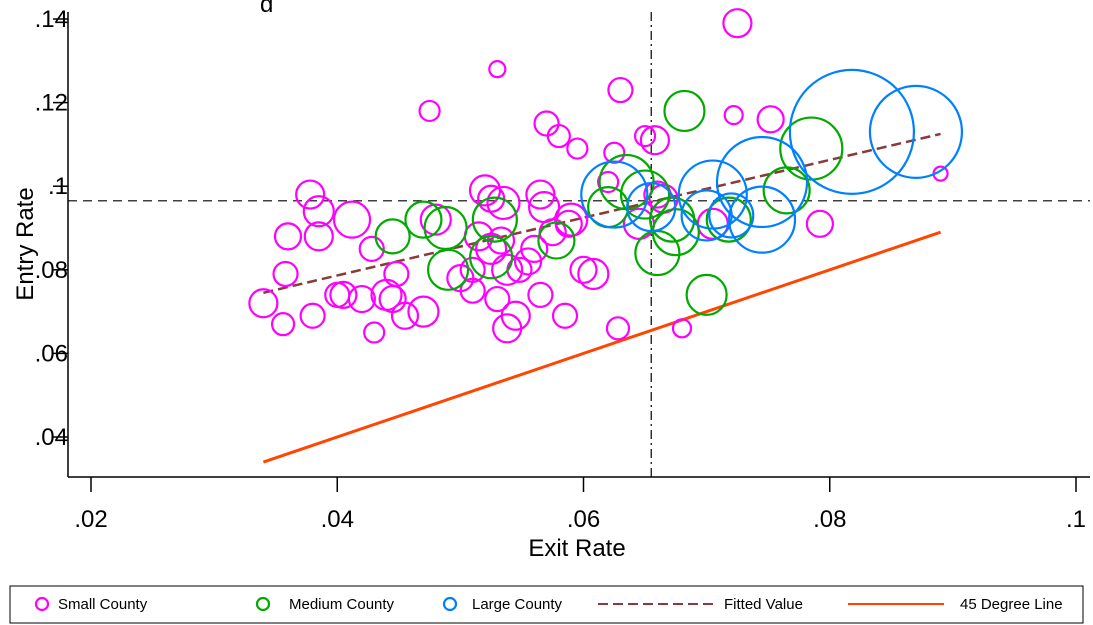 The image size is (1093, 625). I want to click on legend-45-degree-label: 45 Degree Line, so click(1011, 604).